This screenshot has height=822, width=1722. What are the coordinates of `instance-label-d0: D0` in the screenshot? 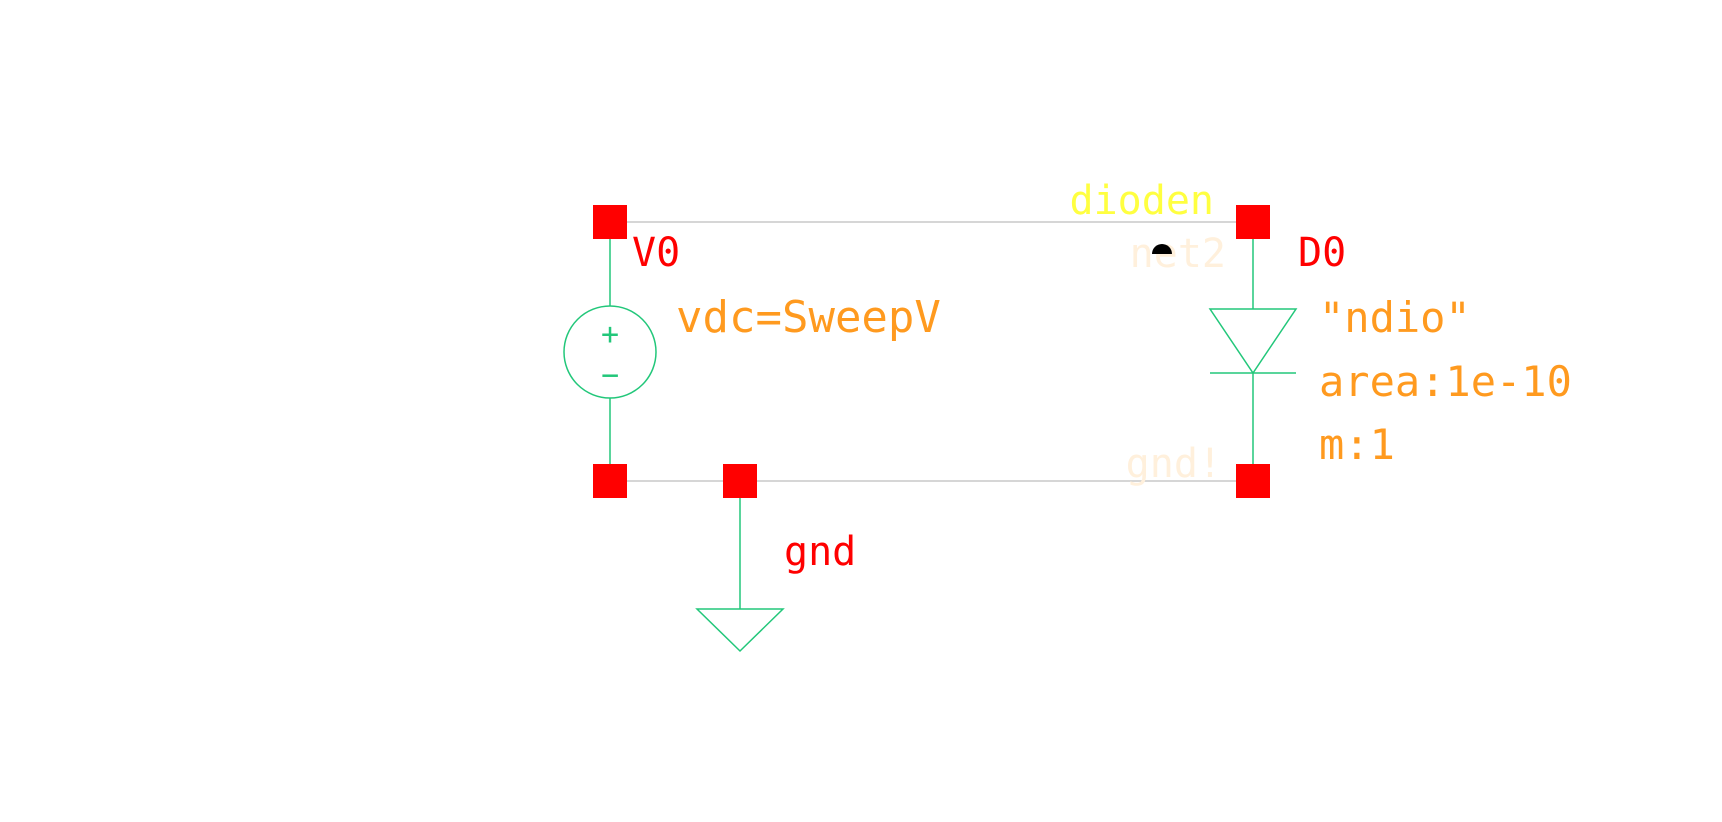 It's located at (1322, 253).